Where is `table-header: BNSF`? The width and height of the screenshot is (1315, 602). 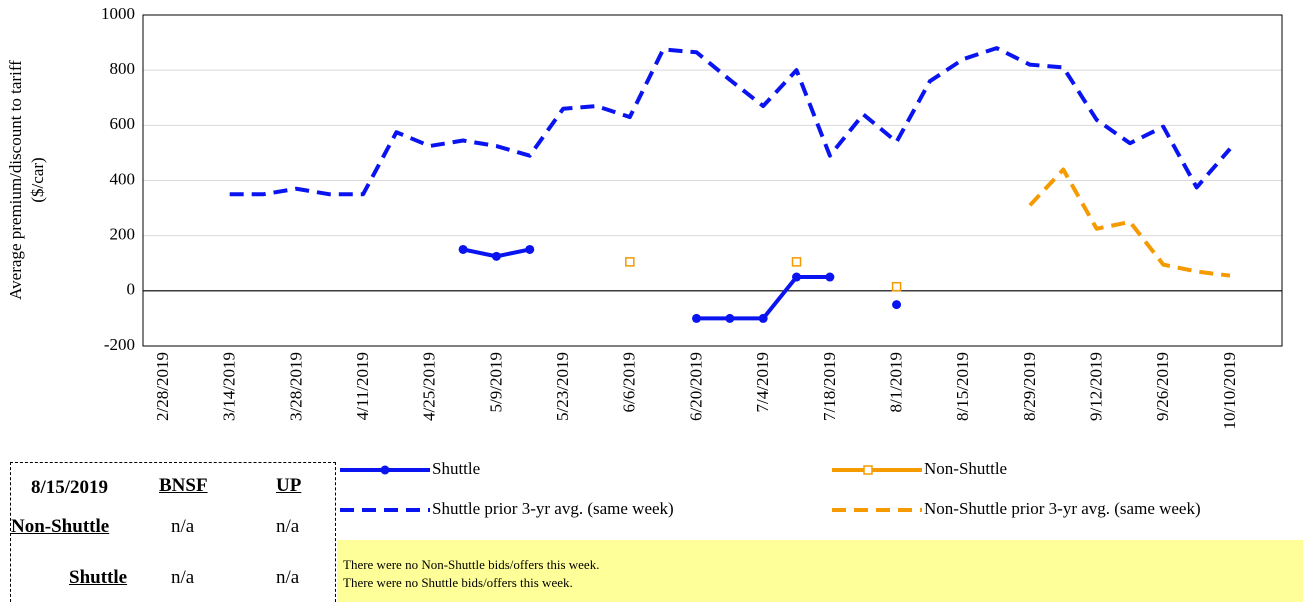
table-header: BNSF is located at coordinates (183, 485).